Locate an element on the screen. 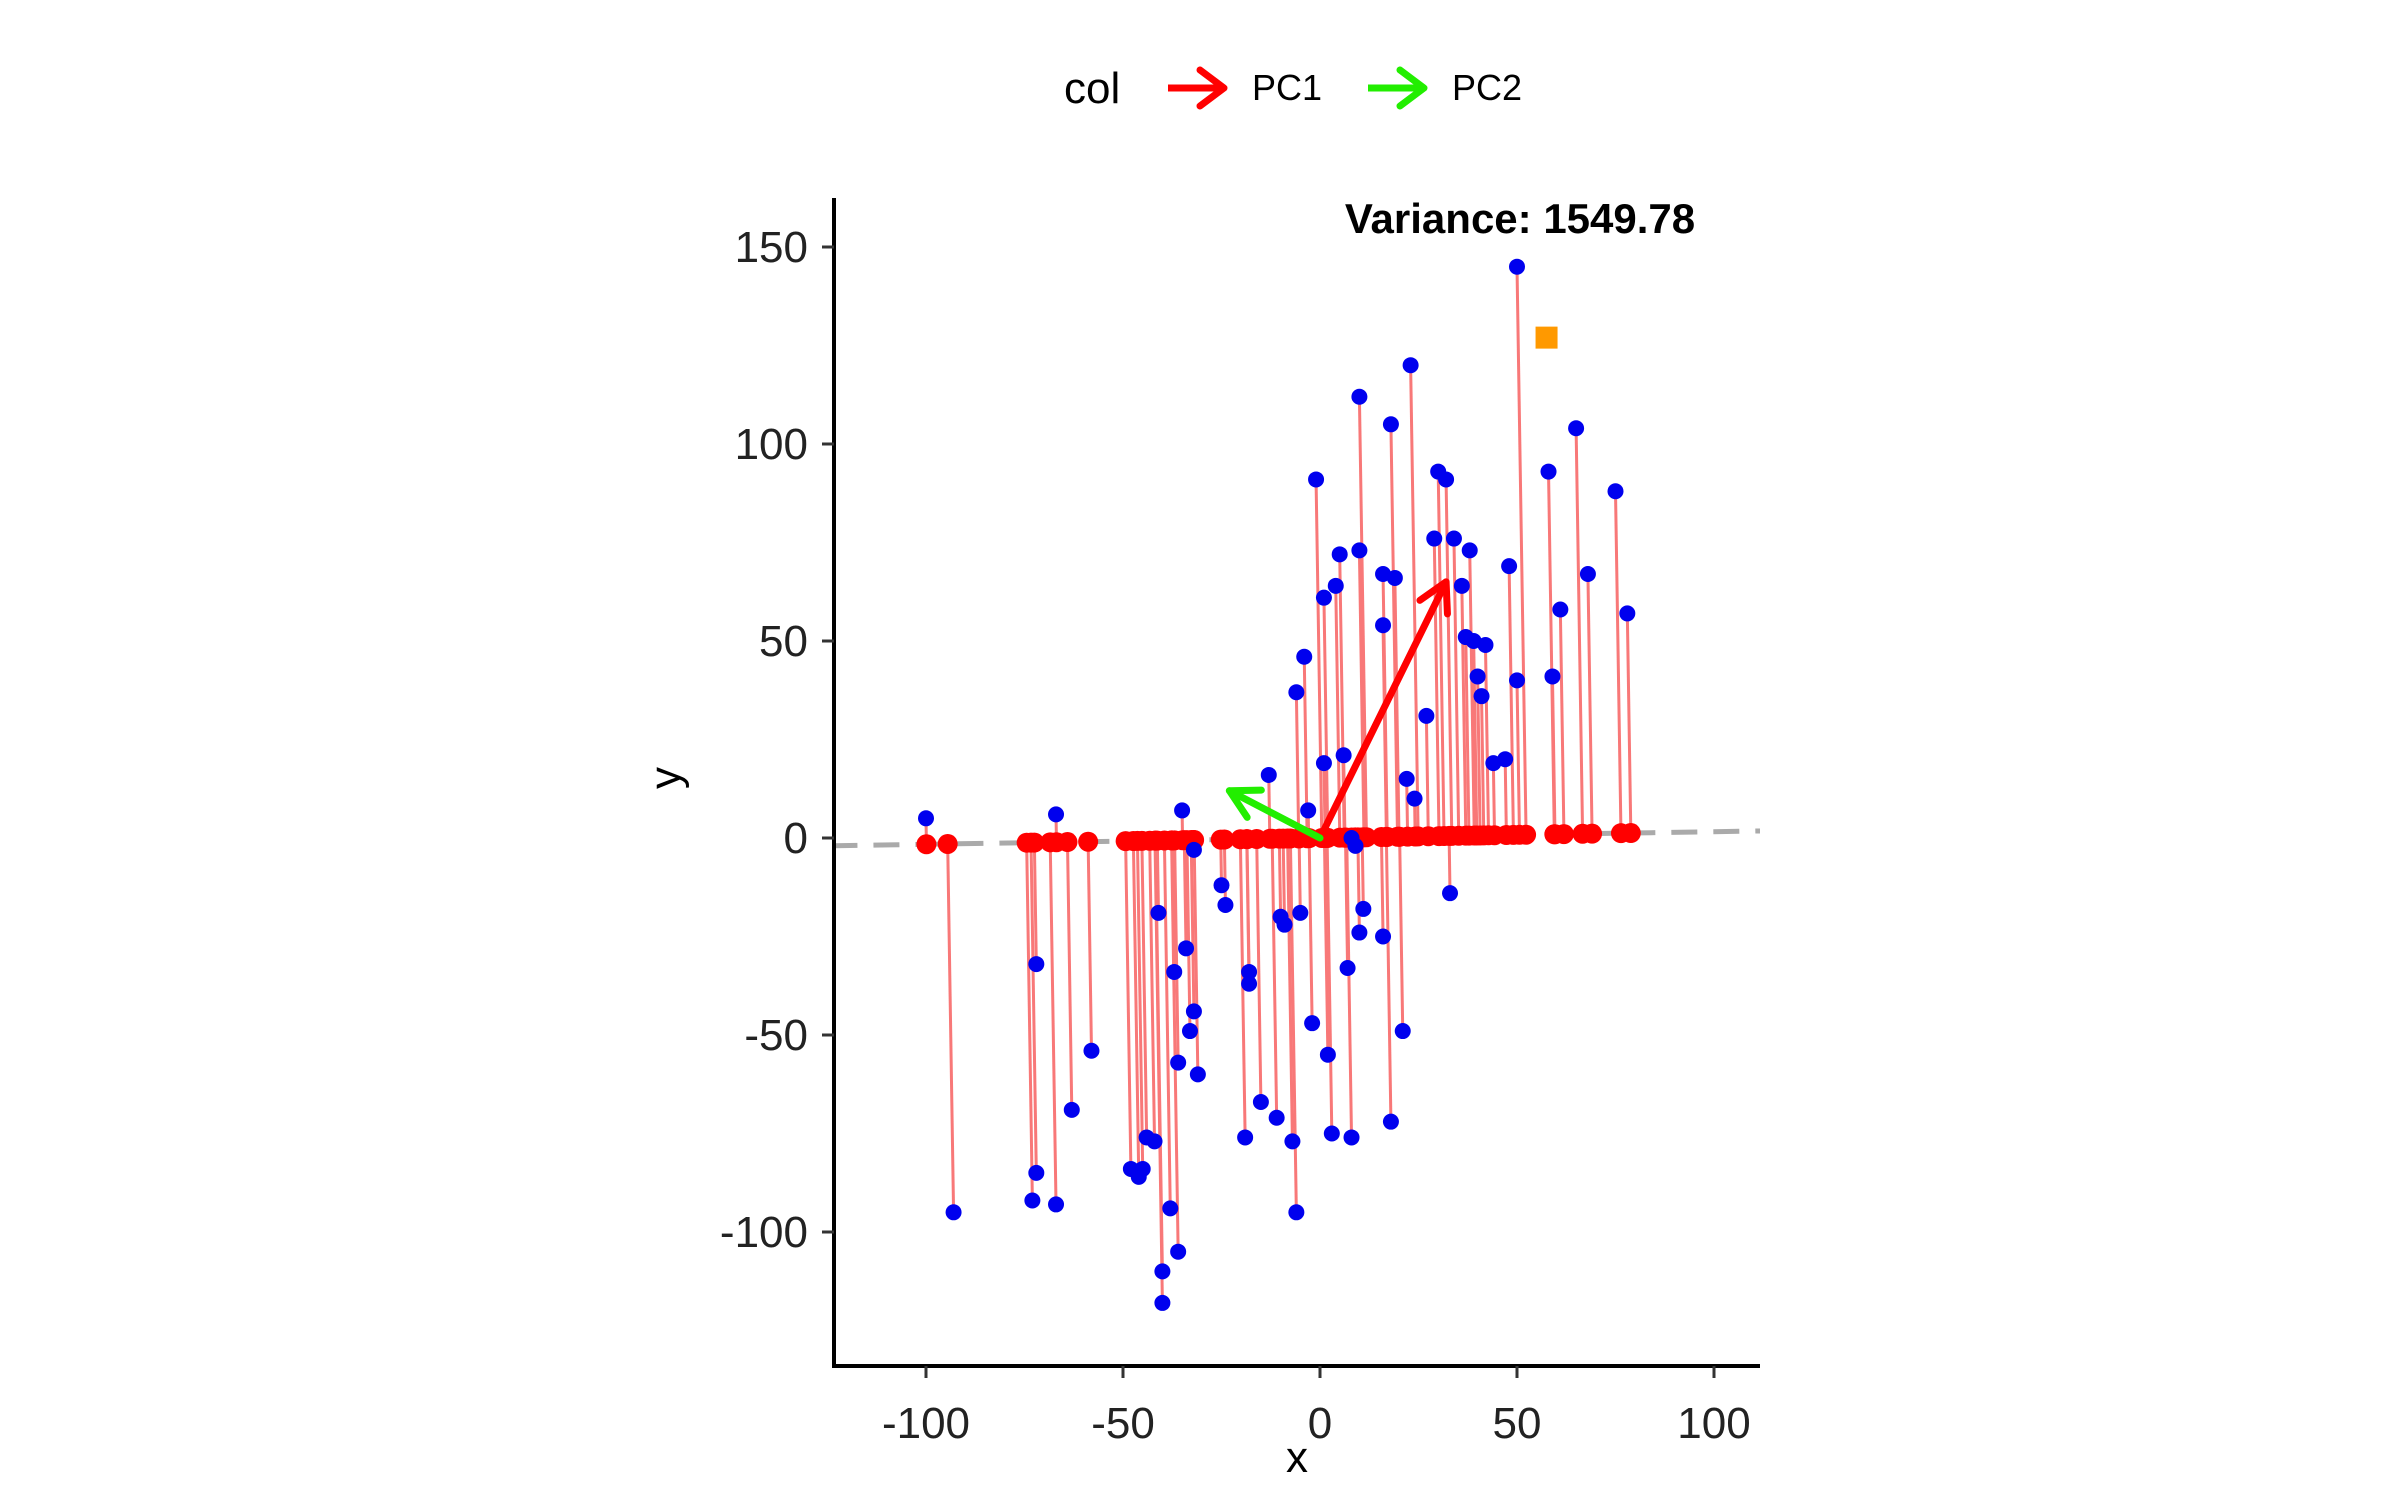  y-tick-label: -50 is located at coordinates (776, 1035).